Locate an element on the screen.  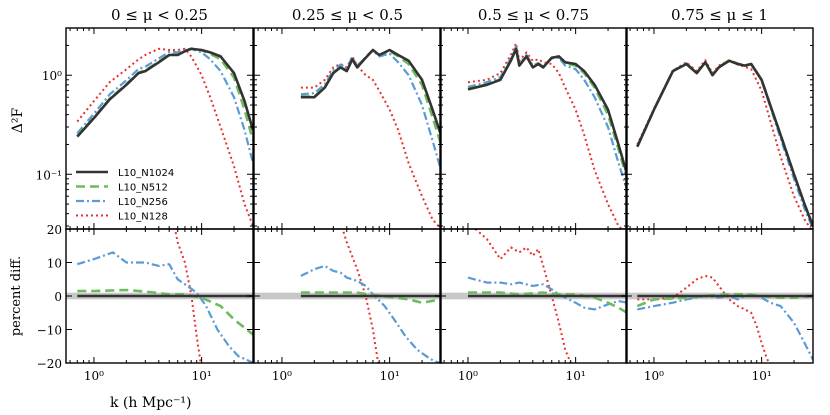
series-l10-n256-panel-1-top is located at coordinates (164, 105).